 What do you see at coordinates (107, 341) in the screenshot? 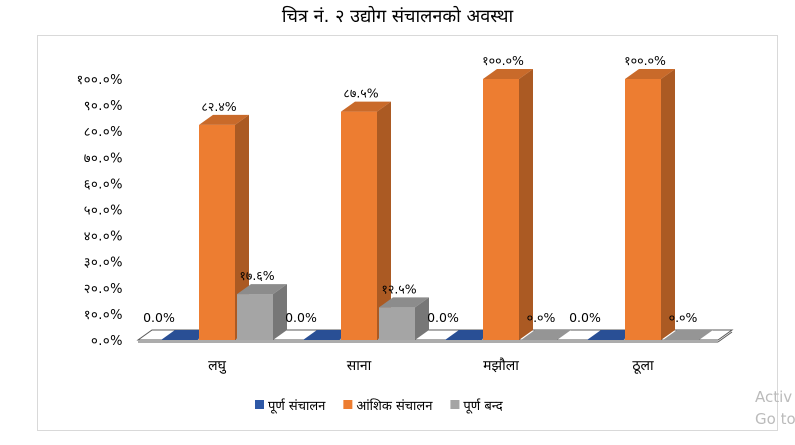
I see `y-tick-label: ०.०%` at bounding box center [107, 341].